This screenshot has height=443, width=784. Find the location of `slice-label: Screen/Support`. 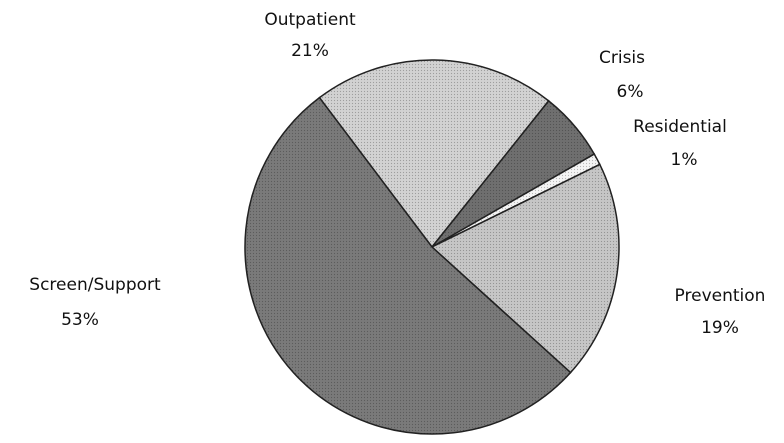

slice-label: Screen/Support is located at coordinates (95, 285).